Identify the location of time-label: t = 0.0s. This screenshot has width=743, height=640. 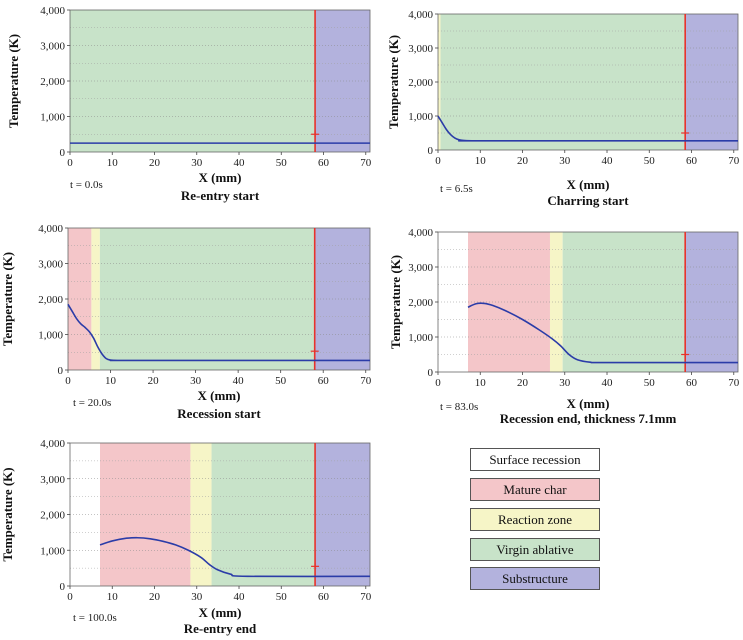
(86, 185).